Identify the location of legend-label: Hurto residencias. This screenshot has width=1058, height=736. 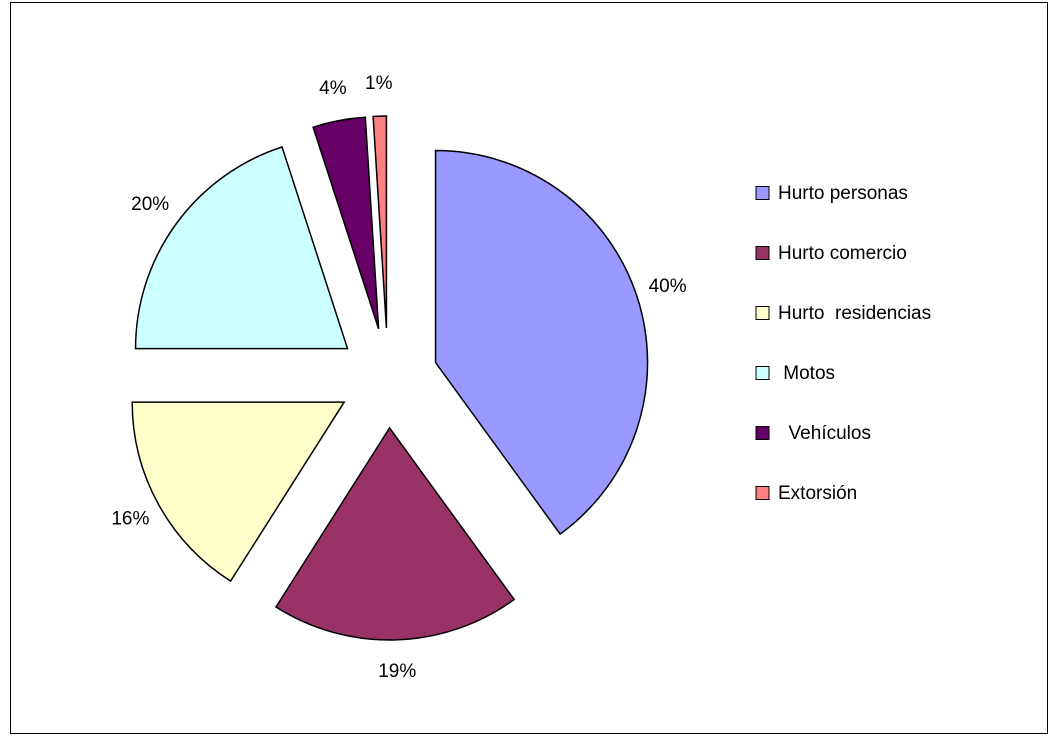
(854, 313).